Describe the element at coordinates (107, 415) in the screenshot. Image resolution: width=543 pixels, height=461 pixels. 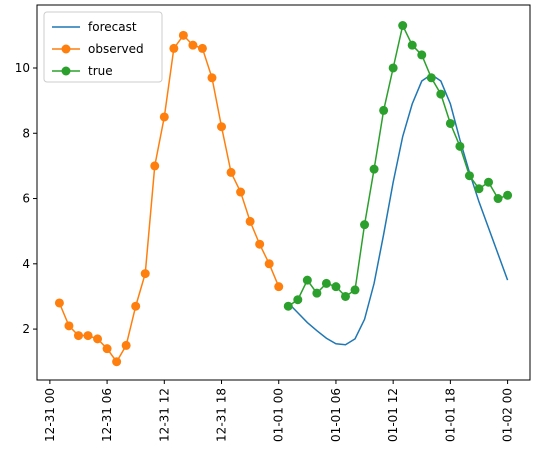
I see `x-tick-label: 12-31 06` at that location.